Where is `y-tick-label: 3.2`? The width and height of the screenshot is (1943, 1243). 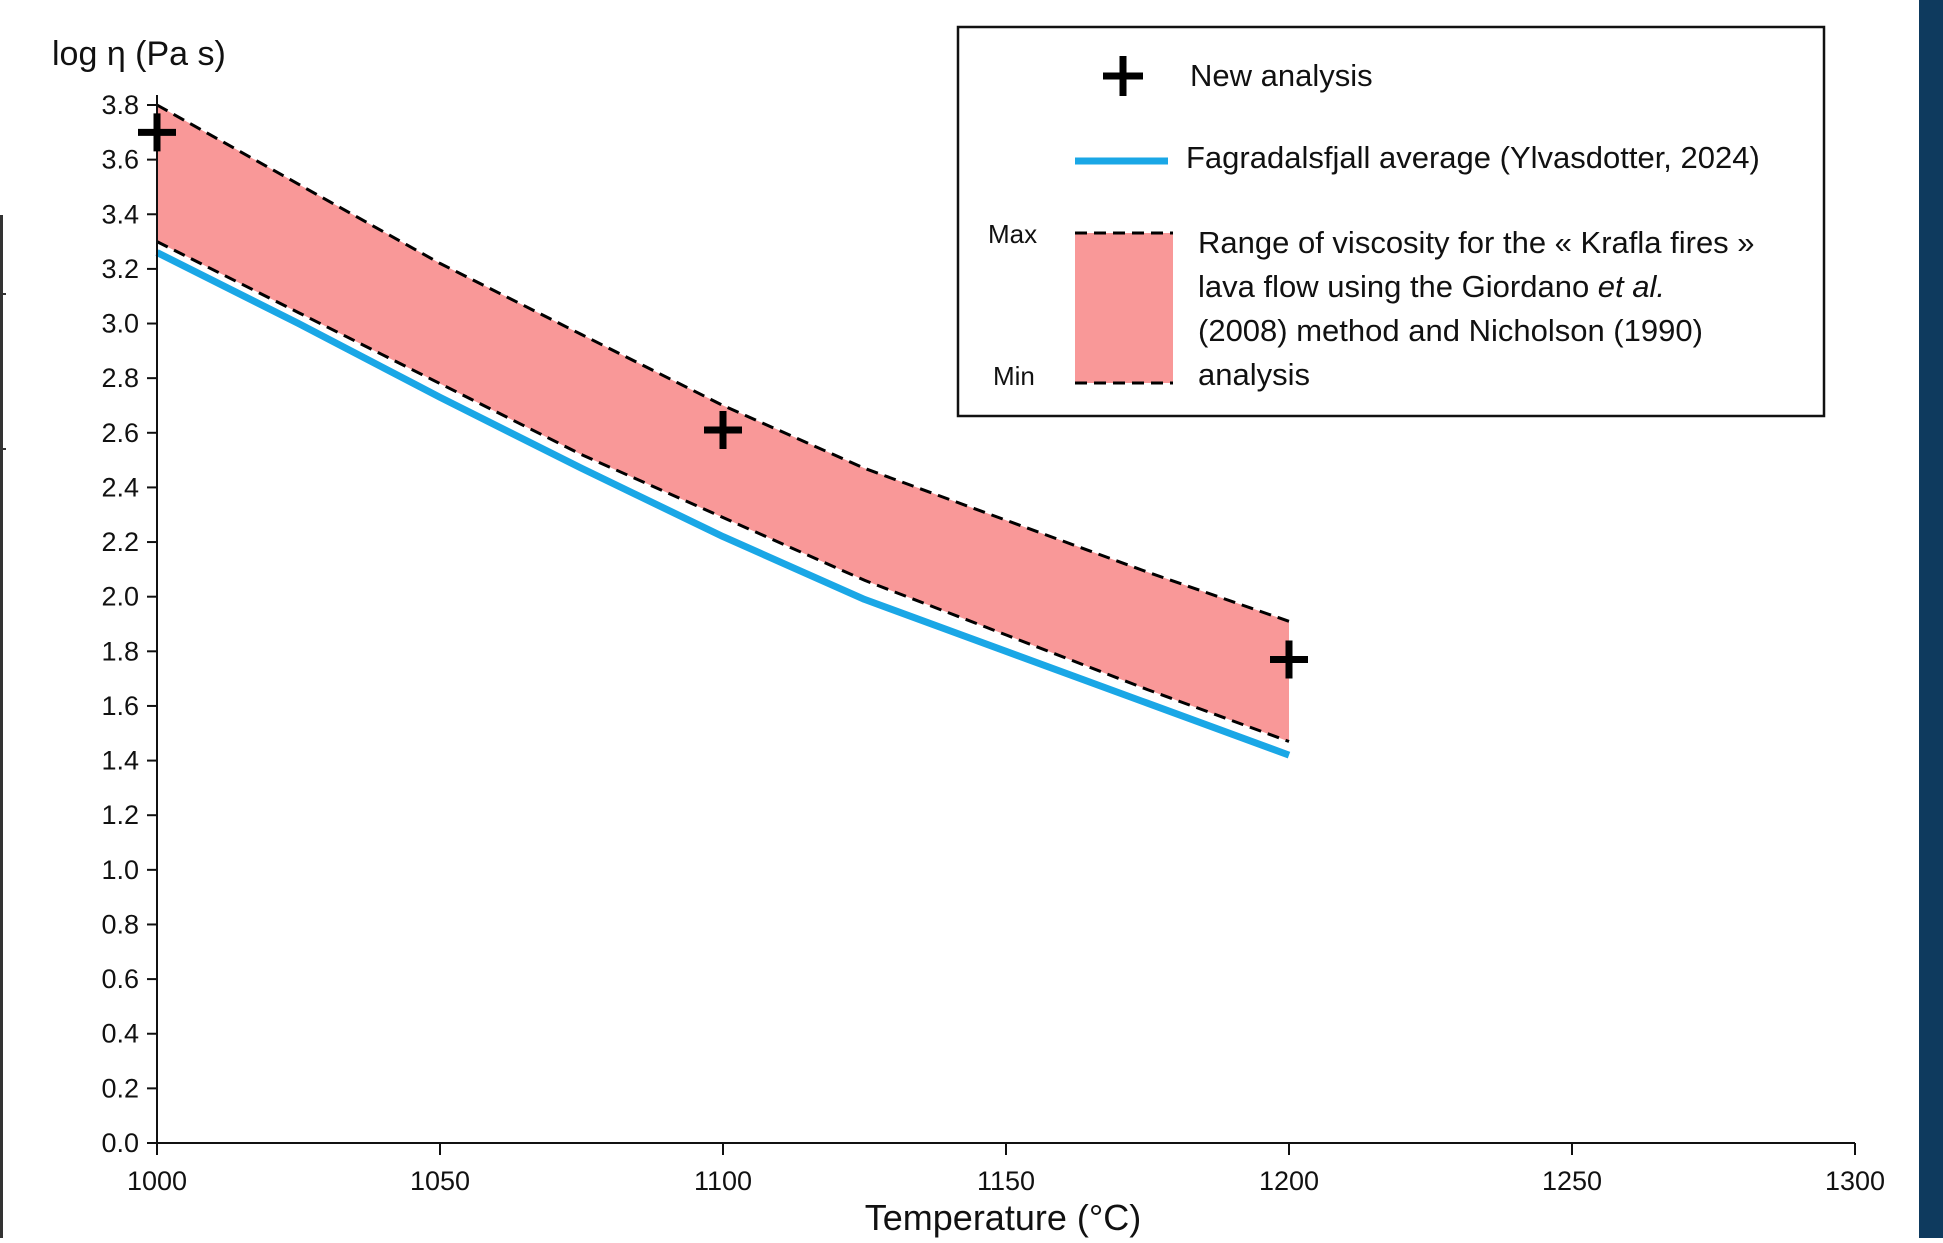 y-tick-label: 3.2 is located at coordinates (120, 269).